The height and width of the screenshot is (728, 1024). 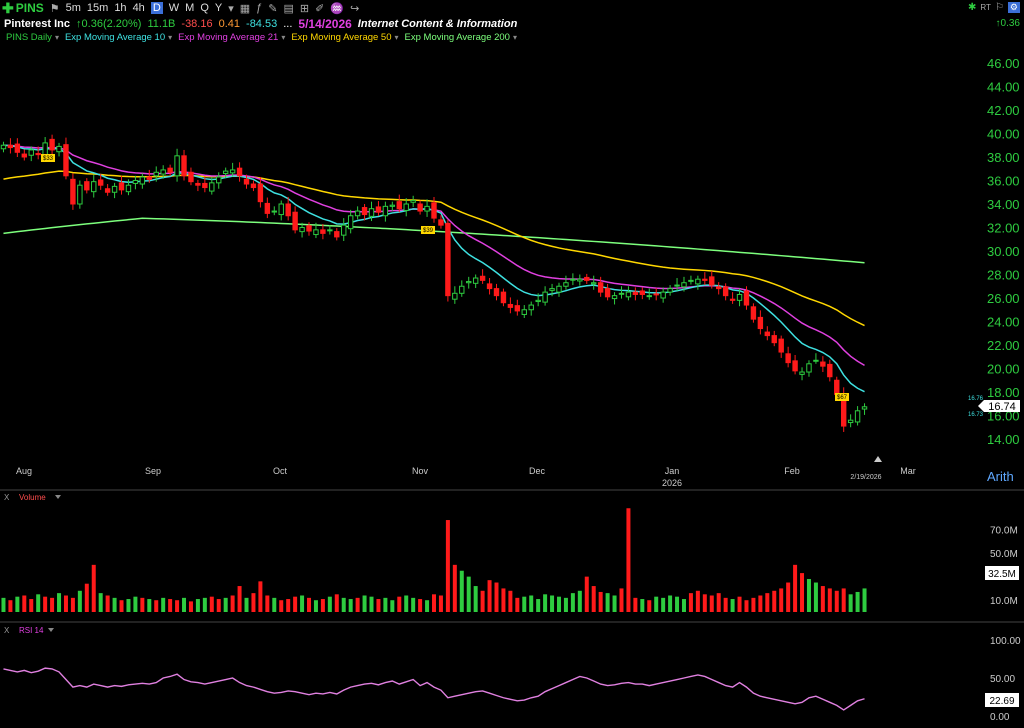 I want to click on x-tick-label: Mar, so click(x=908, y=471).